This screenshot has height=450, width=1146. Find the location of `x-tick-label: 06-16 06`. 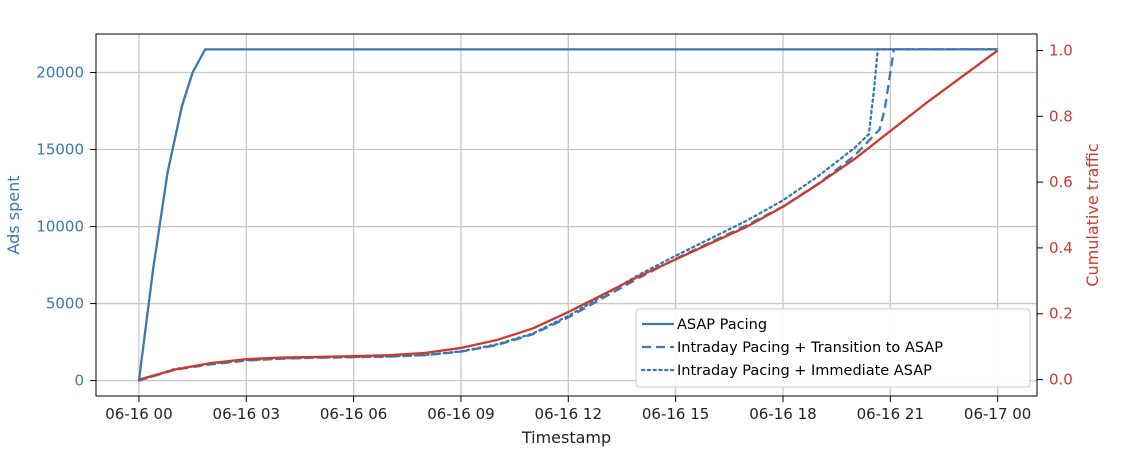

x-tick-label: 06-16 06 is located at coordinates (353, 414).